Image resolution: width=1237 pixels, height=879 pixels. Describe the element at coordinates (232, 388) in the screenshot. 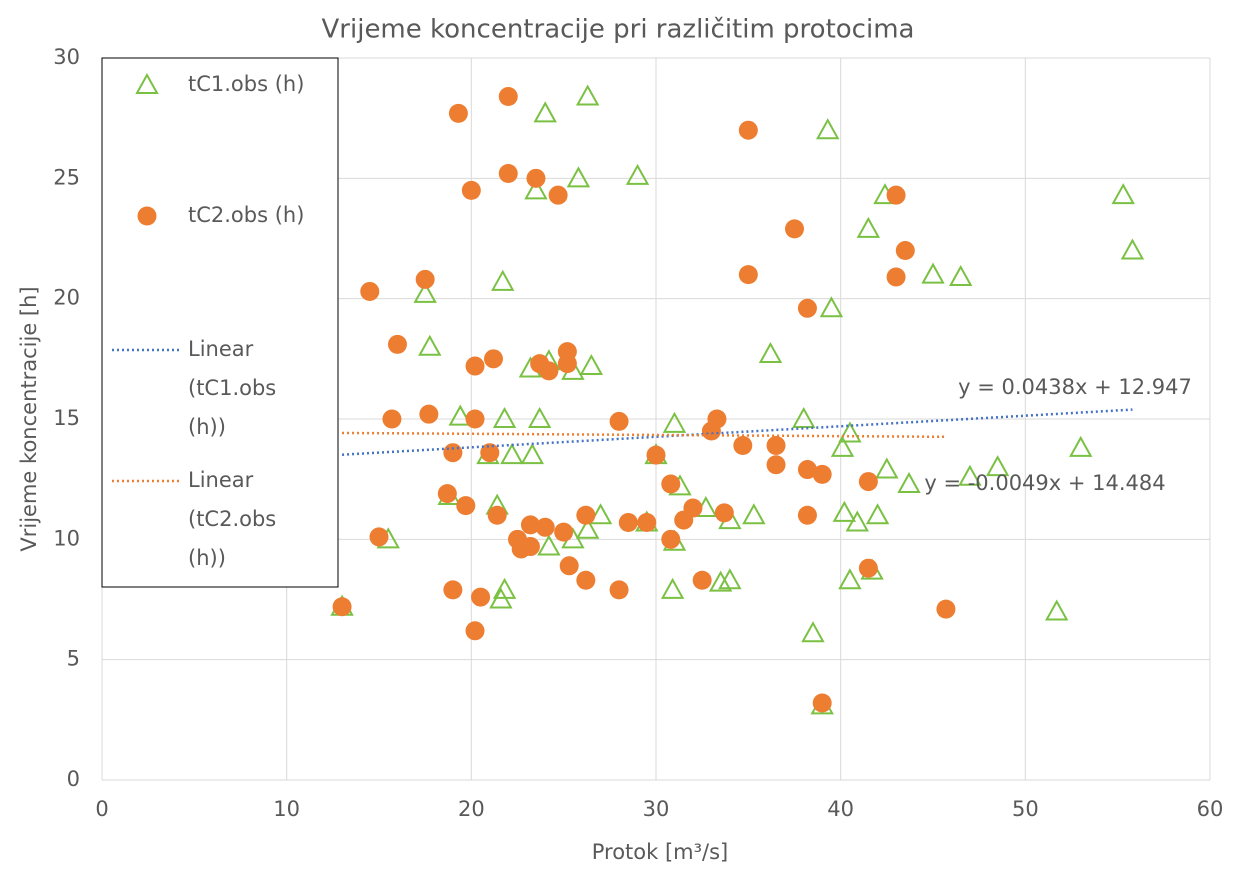

I see `legend-label: Linear (tC1.obs (h))` at that location.